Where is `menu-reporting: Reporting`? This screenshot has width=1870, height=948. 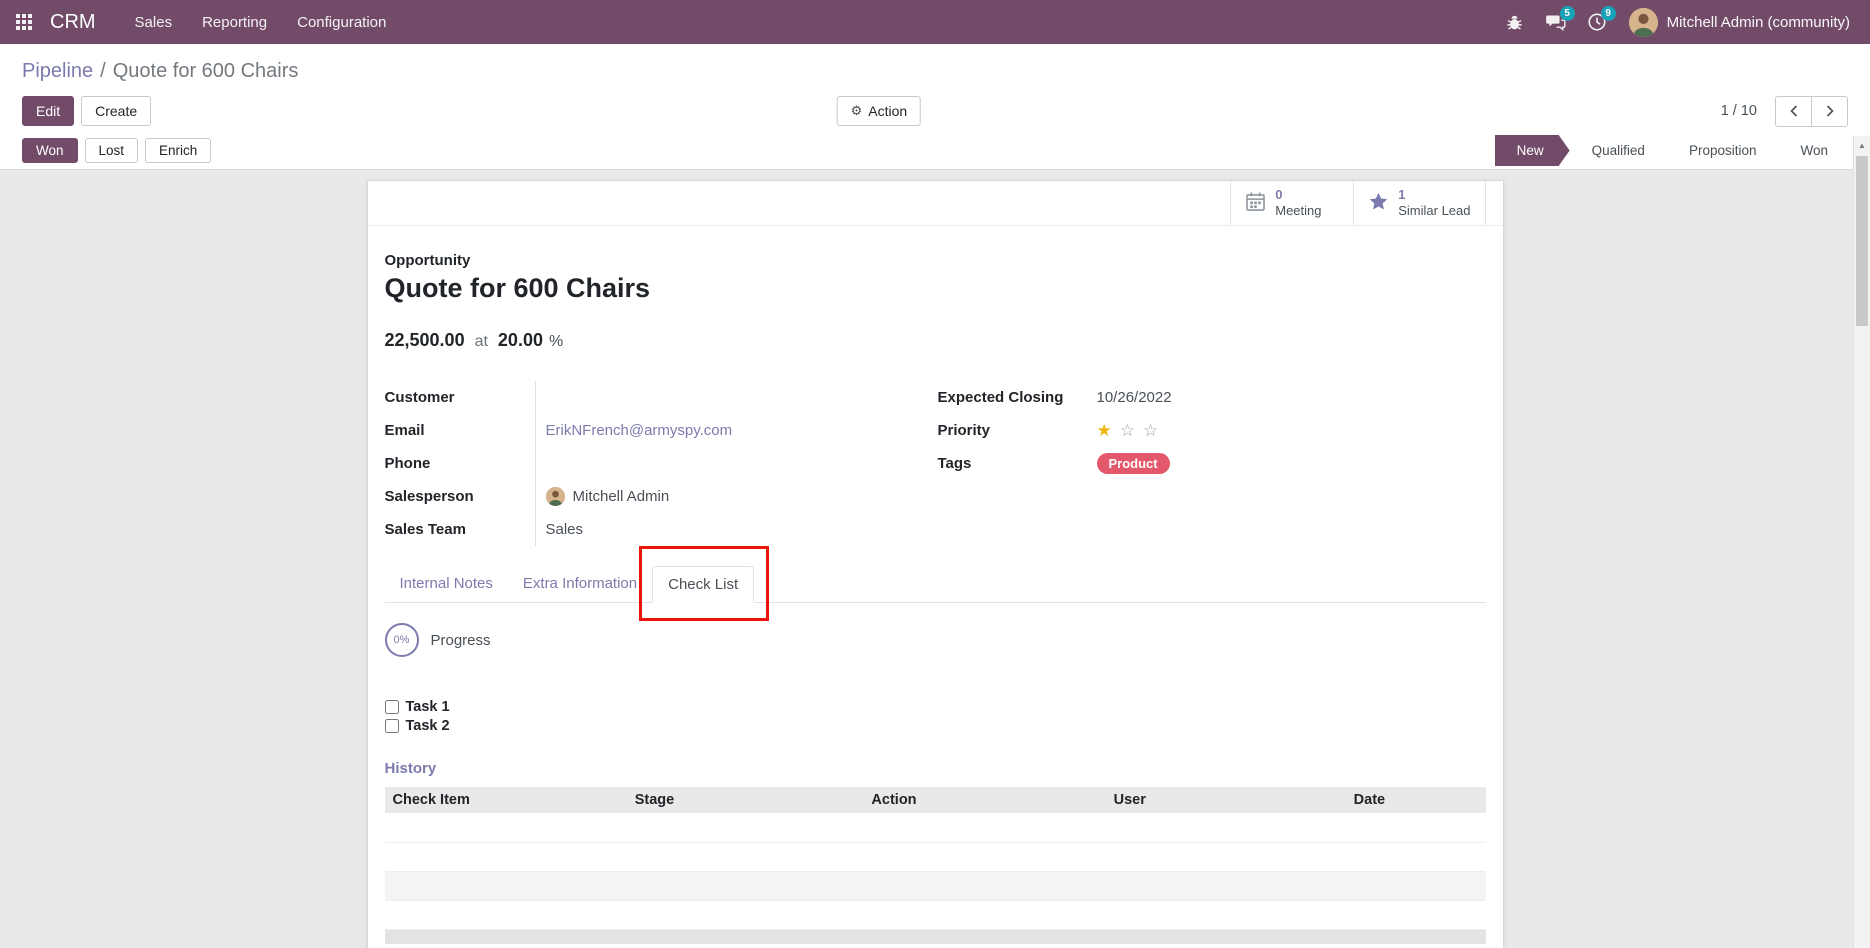 menu-reporting: Reporting is located at coordinates (235, 22).